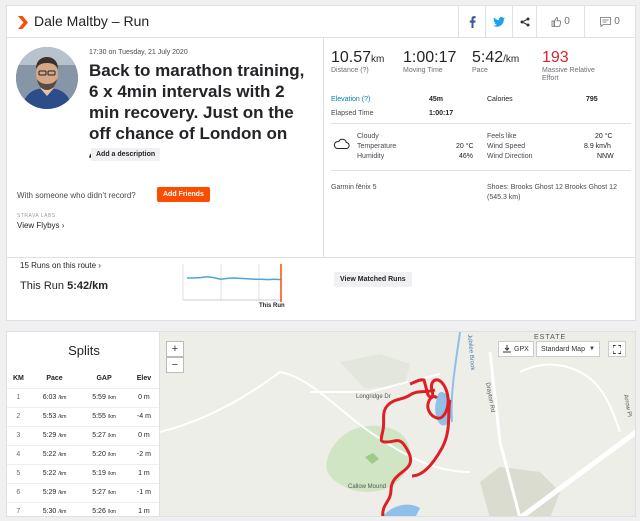  Describe the element at coordinates (144, 379) in the screenshot. I see `col-elev: Elev` at that location.